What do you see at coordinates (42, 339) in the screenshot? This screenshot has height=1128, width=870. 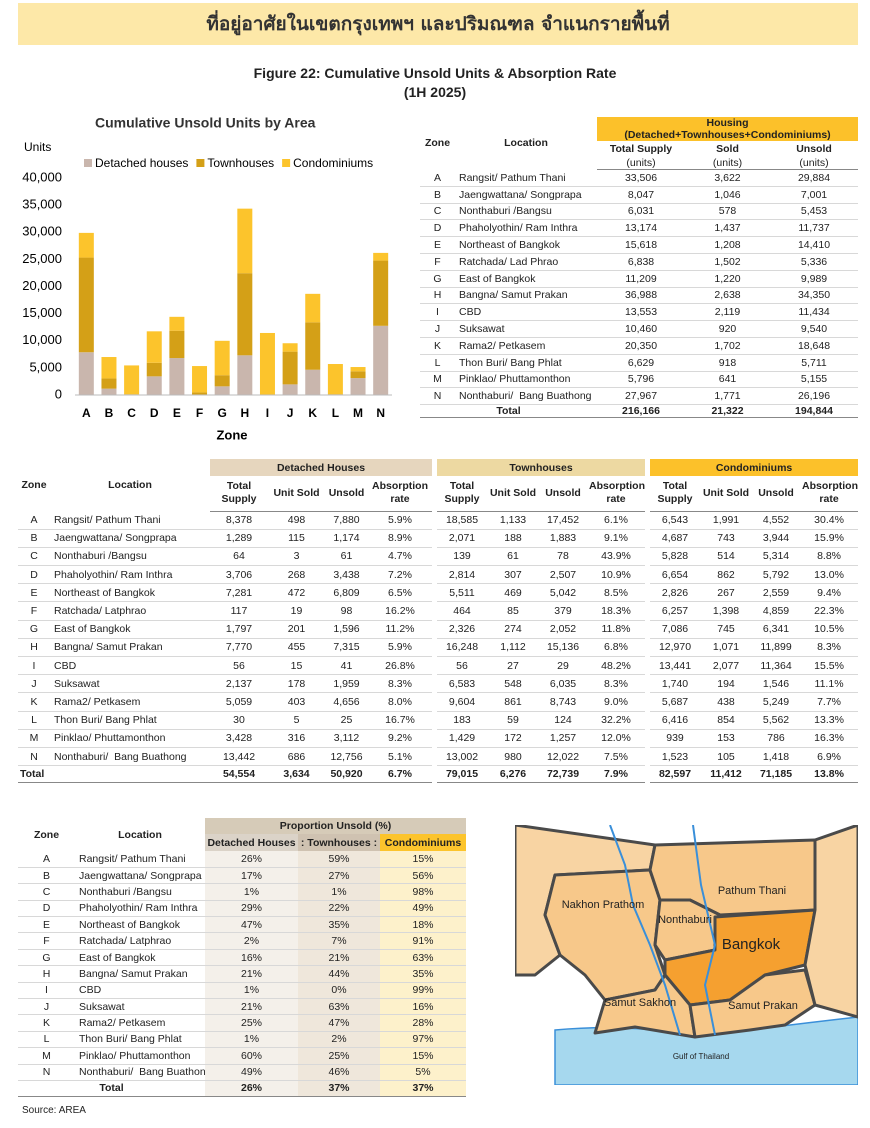 I see `y-tick-label: 10,000` at bounding box center [42, 339].